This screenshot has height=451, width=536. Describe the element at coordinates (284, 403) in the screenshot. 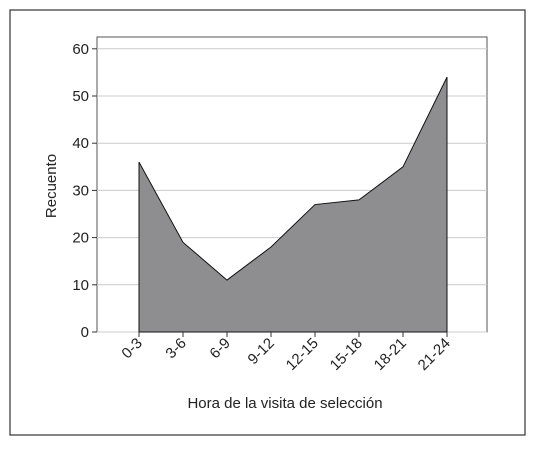

I see `x-axis-label: Hora de la visita de selección` at that location.